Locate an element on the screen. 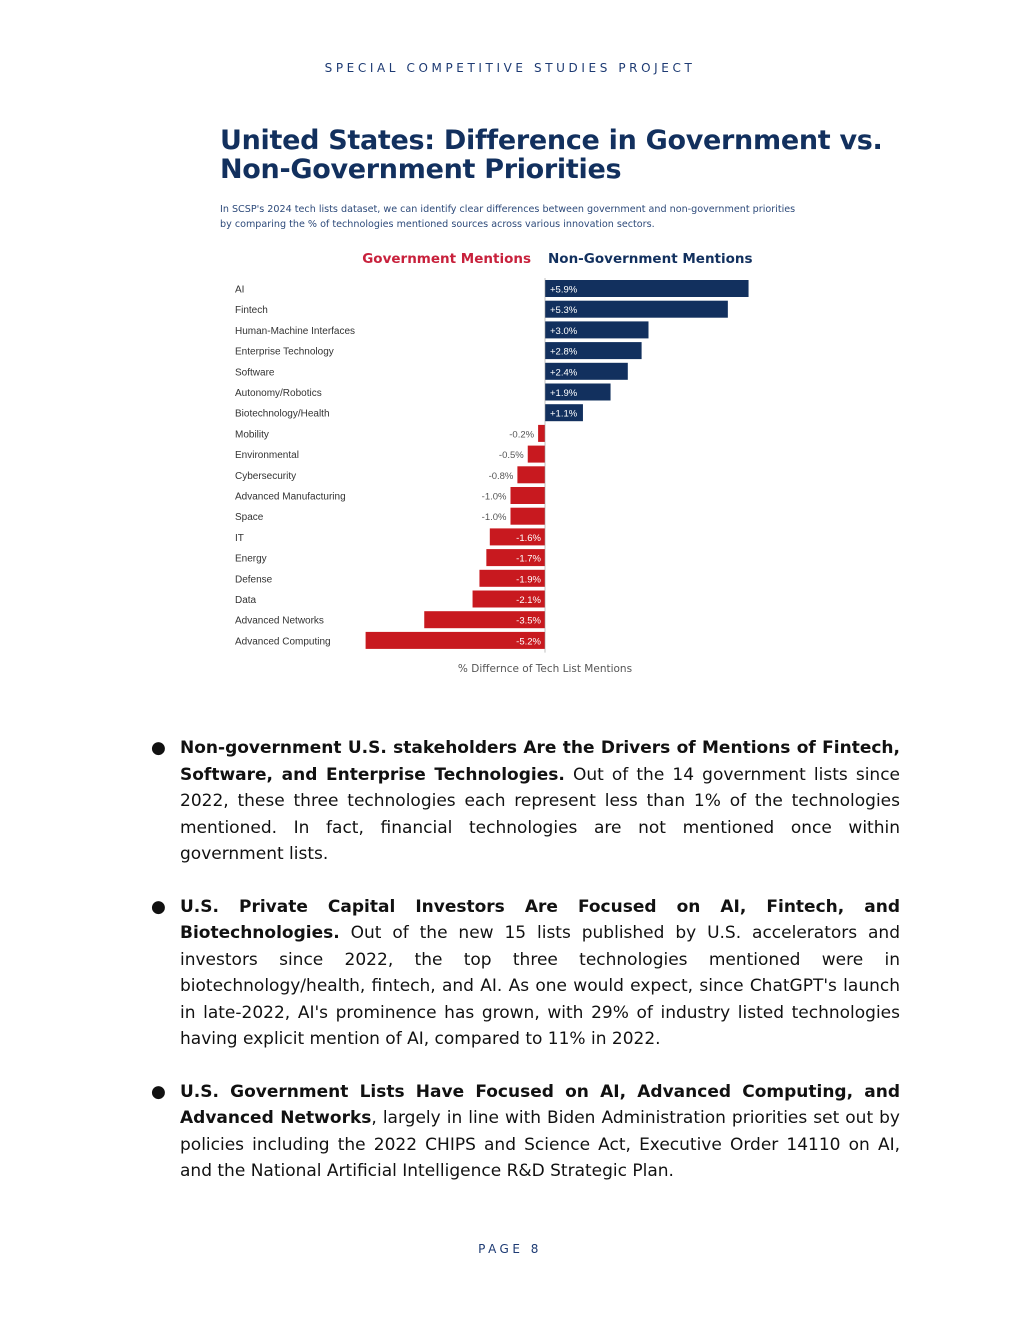 This screenshot has height=1320, width=1020. data-label: -1.9% is located at coordinates (528, 579).